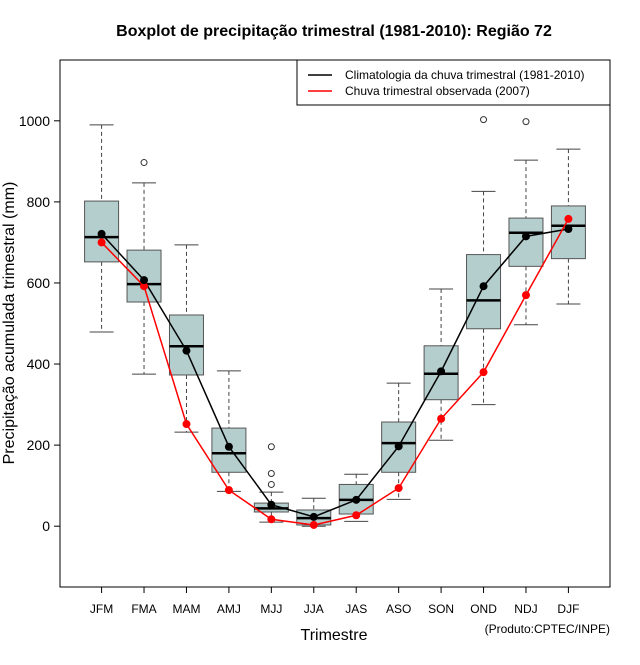  What do you see at coordinates (186, 609) in the screenshot?
I see `x-tick-label: MAM` at bounding box center [186, 609].